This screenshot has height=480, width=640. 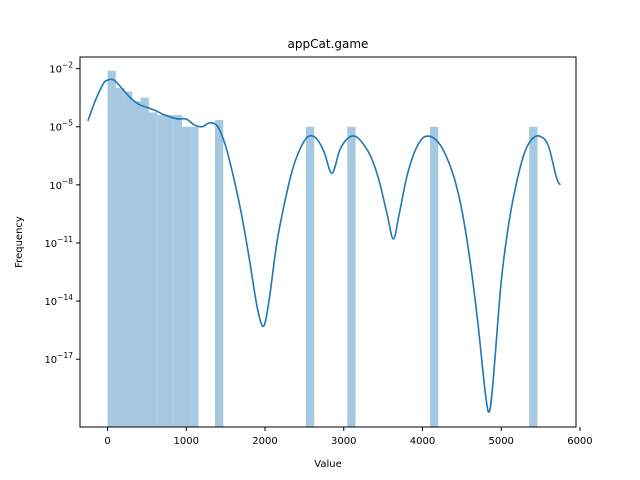 What do you see at coordinates (186, 441) in the screenshot?
I see `x-tick-label: 1000` at bounding box center [186, 441].